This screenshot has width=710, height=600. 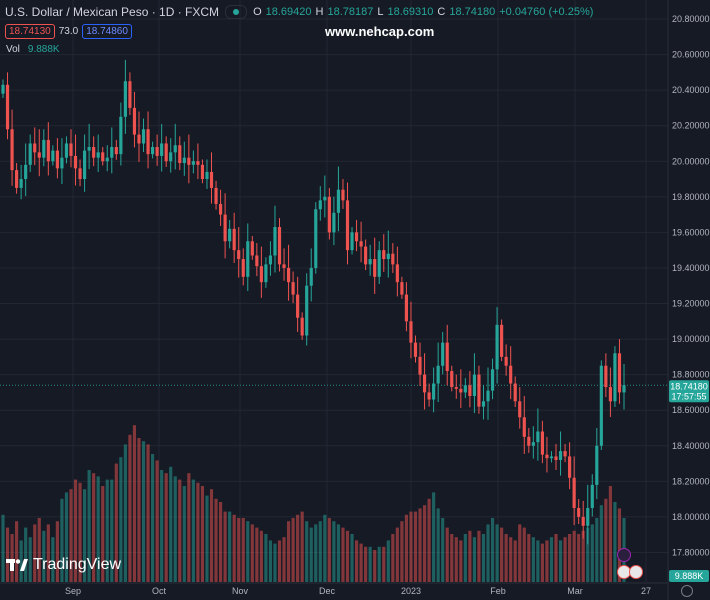 I want to click on x-tick-label: Dec, so click(x=327, y=591).